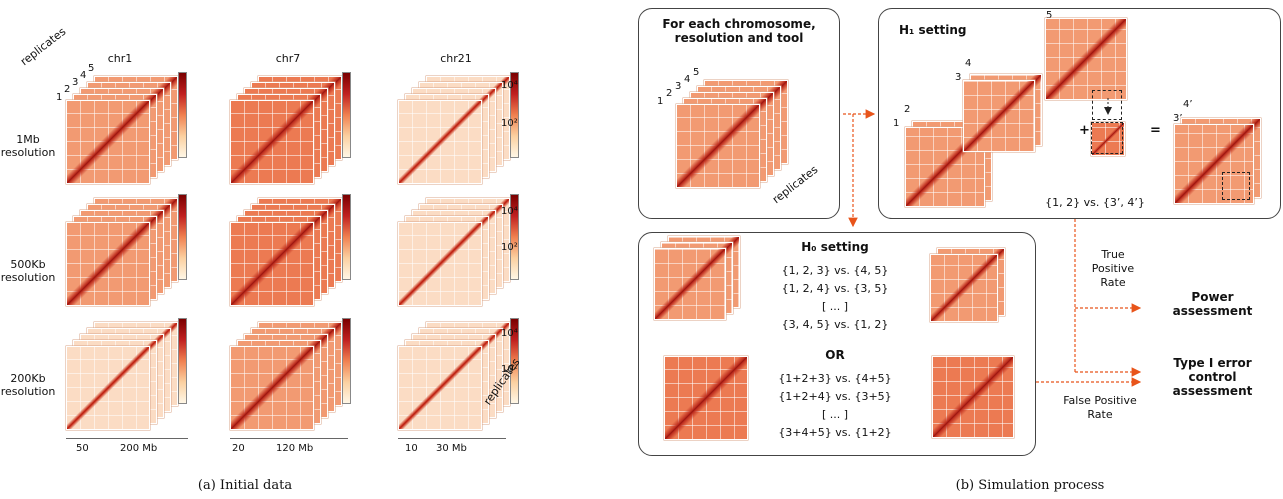 This screenshot has width=1283, height=499. What do you see at coordinates (509, 247) in the screenshot?
I see `cbar-tick-1e2-r2: 10²` at bounding box center [509, 247].